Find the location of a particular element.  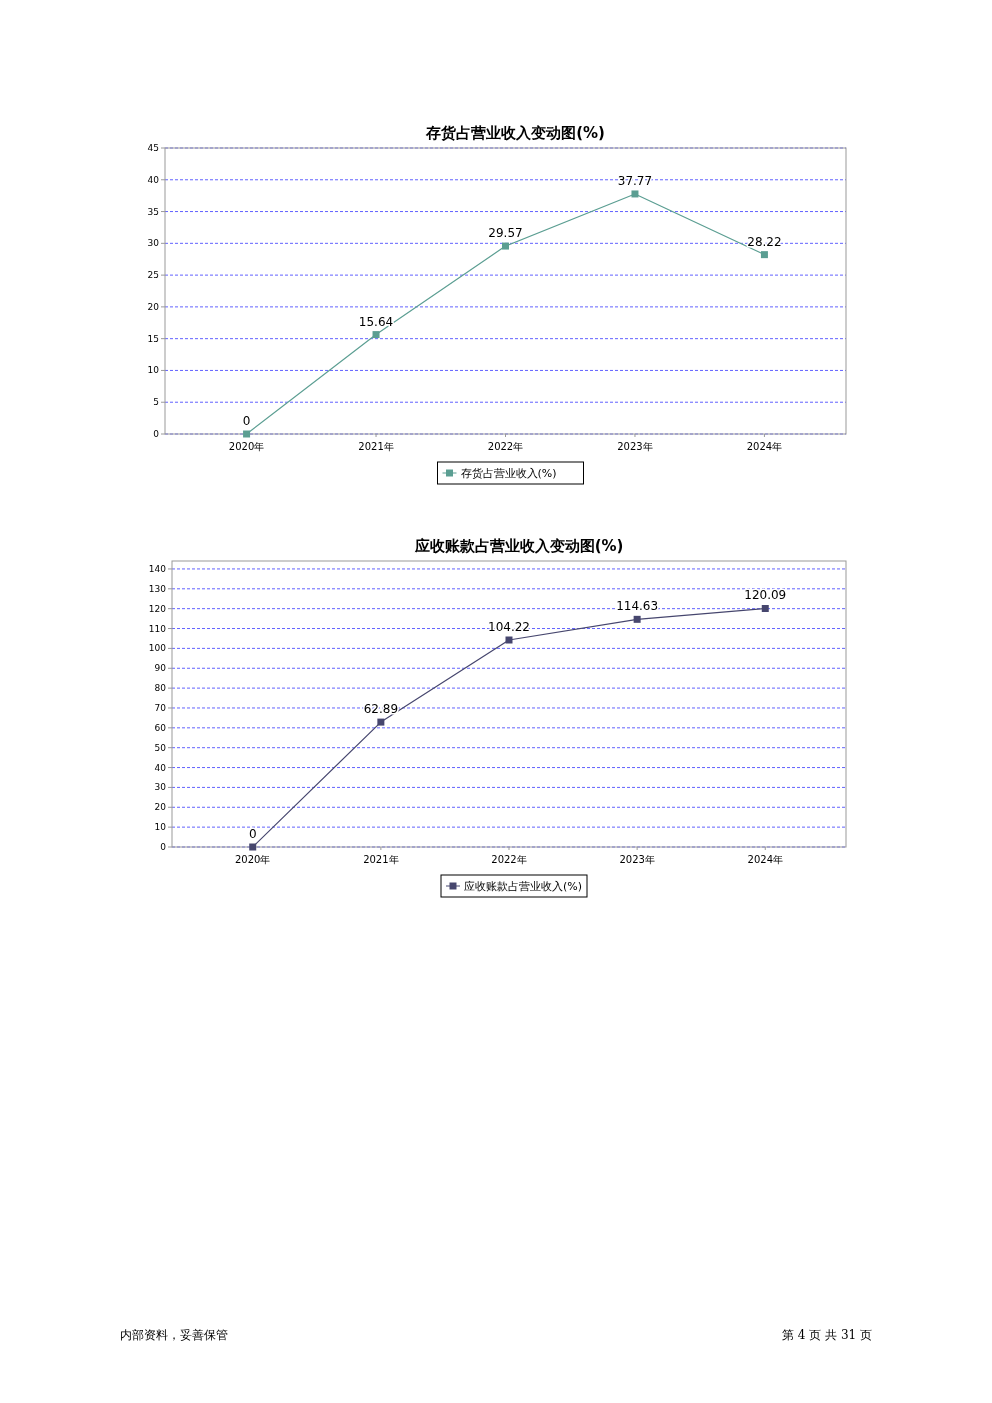

y-tick-label: 25 is located at coordinates (153, 275).